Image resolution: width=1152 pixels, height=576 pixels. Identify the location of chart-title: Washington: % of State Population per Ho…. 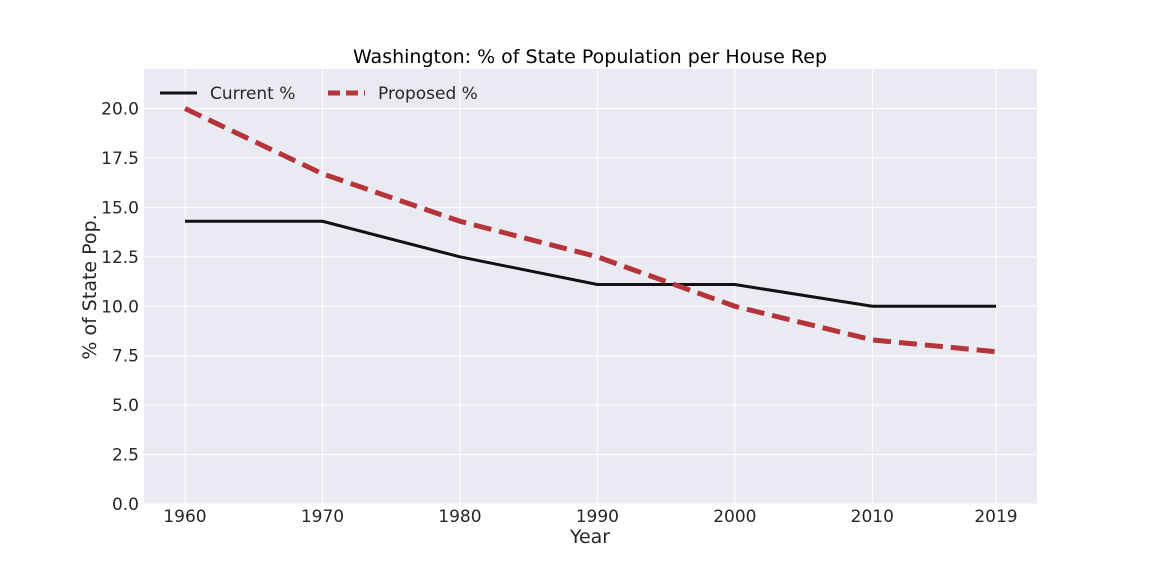
(590, 57).